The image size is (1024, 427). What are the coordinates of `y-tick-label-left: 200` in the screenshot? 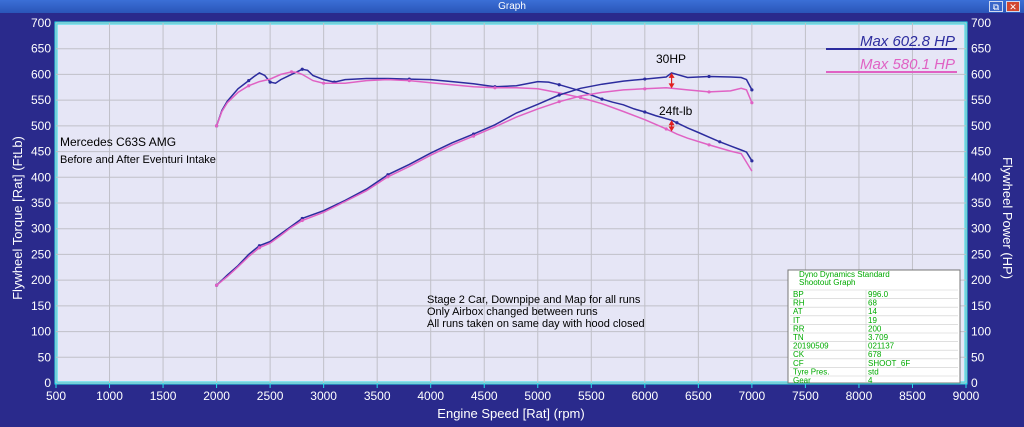 It's located at (41, 280).